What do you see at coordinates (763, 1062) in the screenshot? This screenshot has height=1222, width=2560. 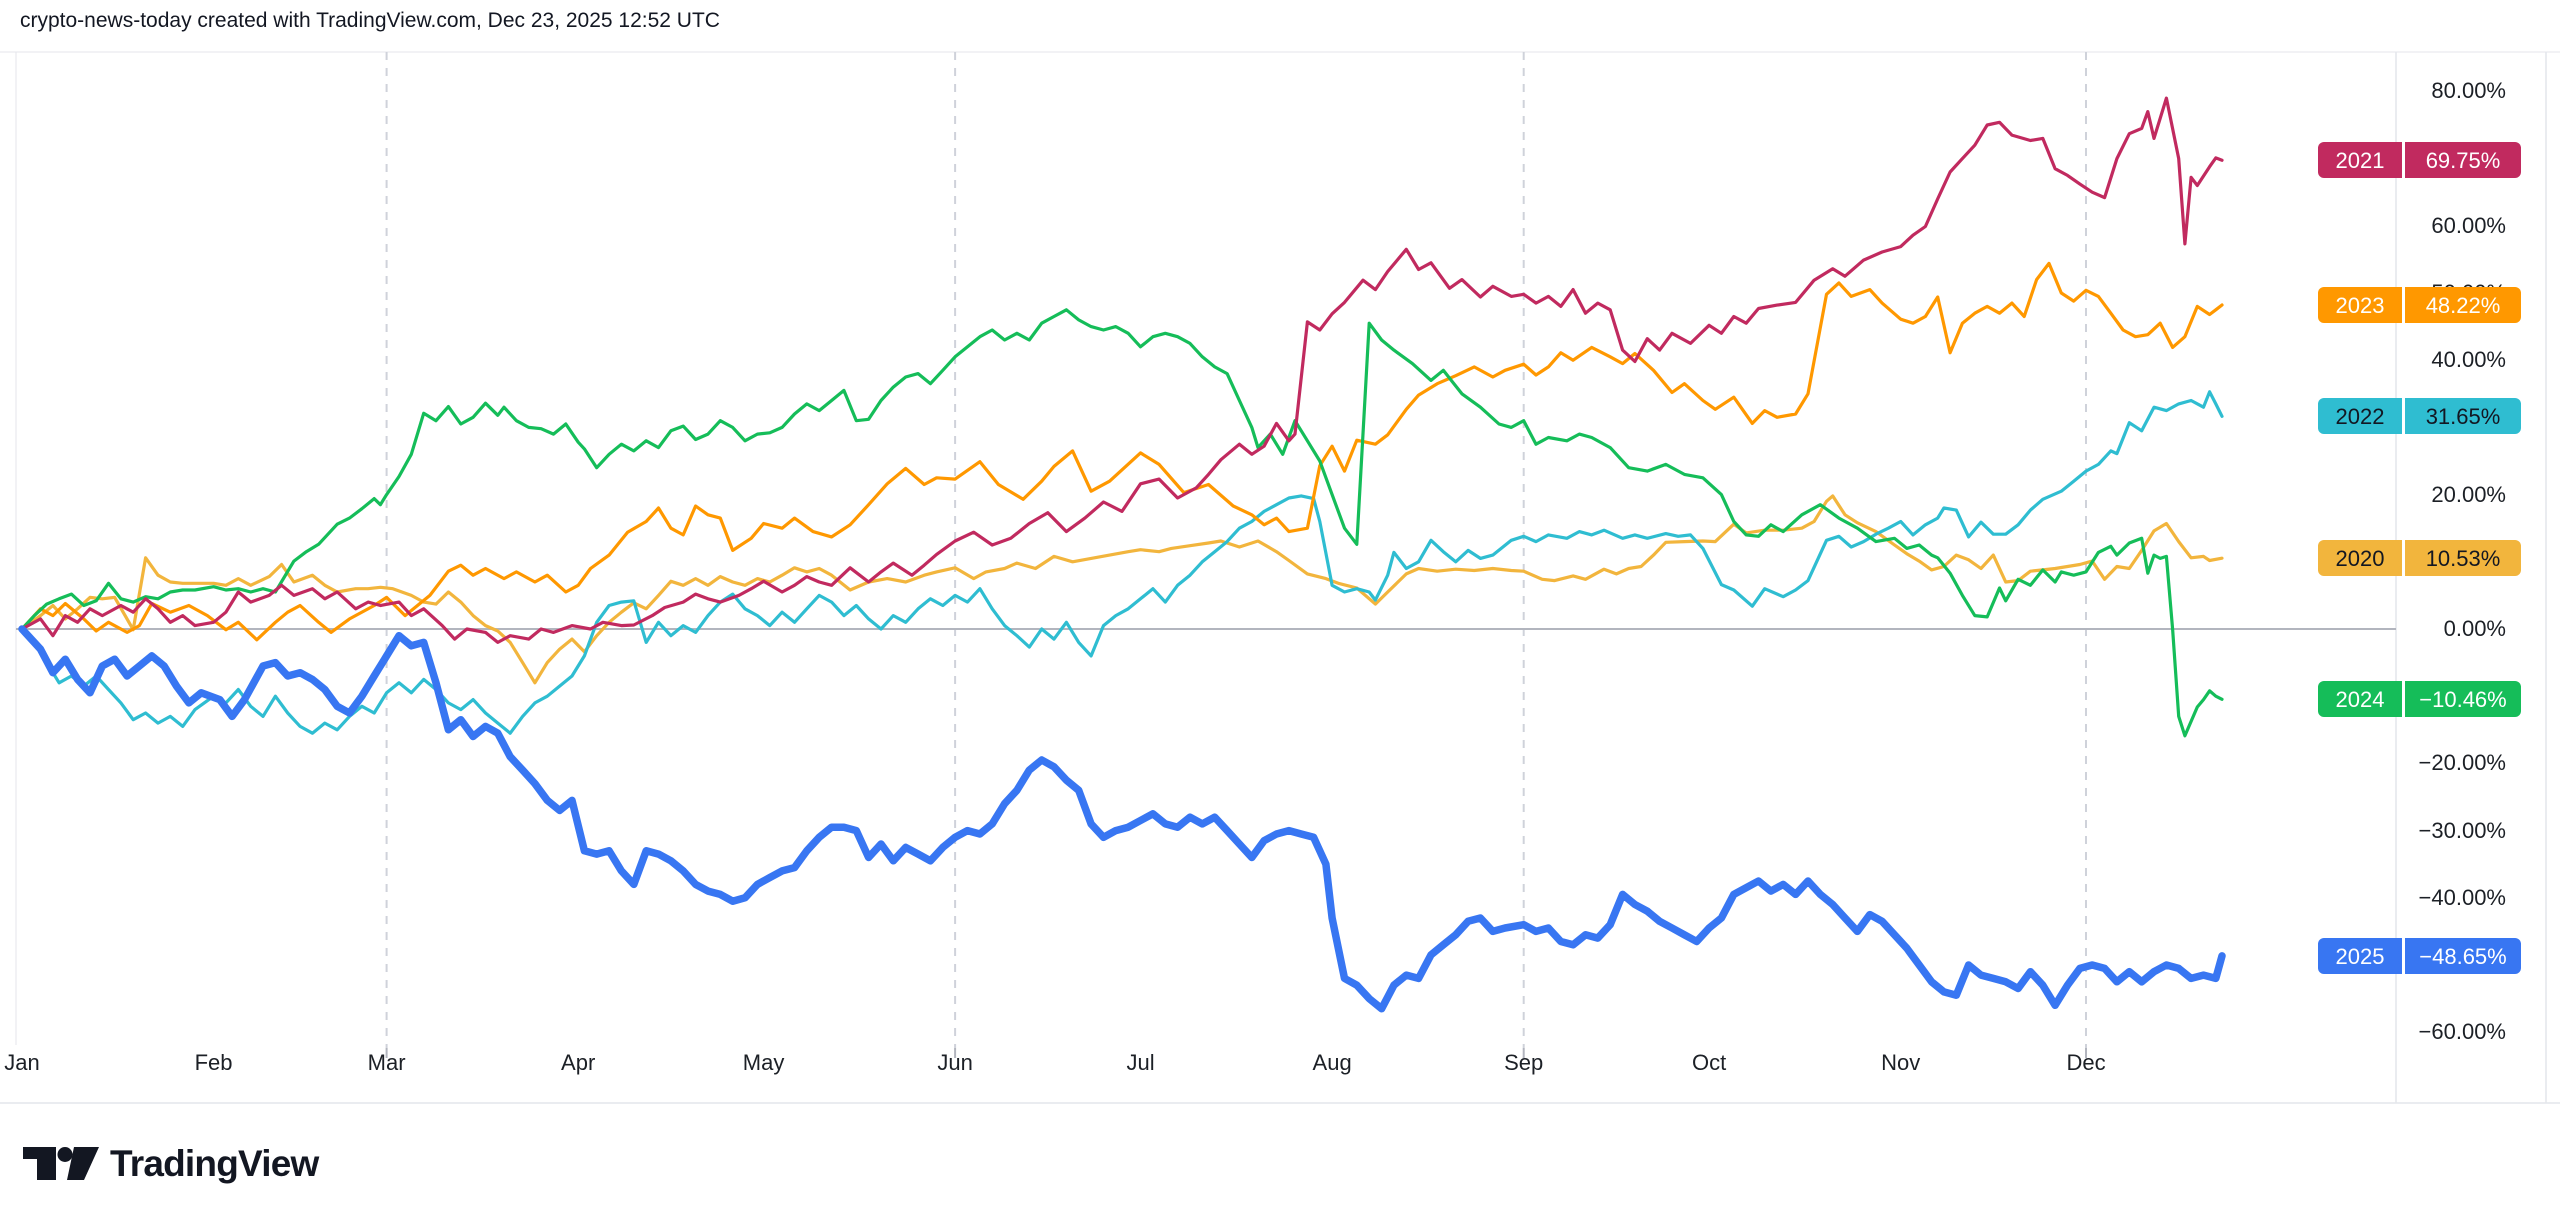 I see `x-axis-label-may: May` at bounding box center [763, 1062].